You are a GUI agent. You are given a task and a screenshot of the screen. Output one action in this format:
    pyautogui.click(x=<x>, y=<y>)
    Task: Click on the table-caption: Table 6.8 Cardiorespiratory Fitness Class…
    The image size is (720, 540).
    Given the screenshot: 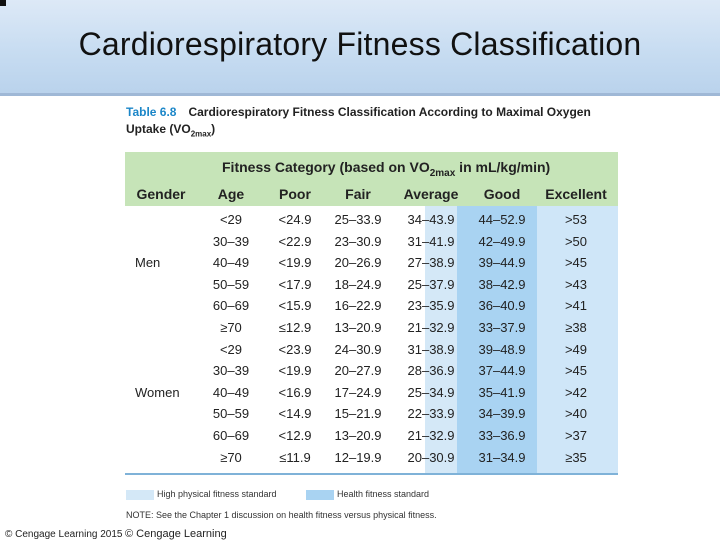 What is the action you would take?
    pyautogui.click(x=366, y=123)
    